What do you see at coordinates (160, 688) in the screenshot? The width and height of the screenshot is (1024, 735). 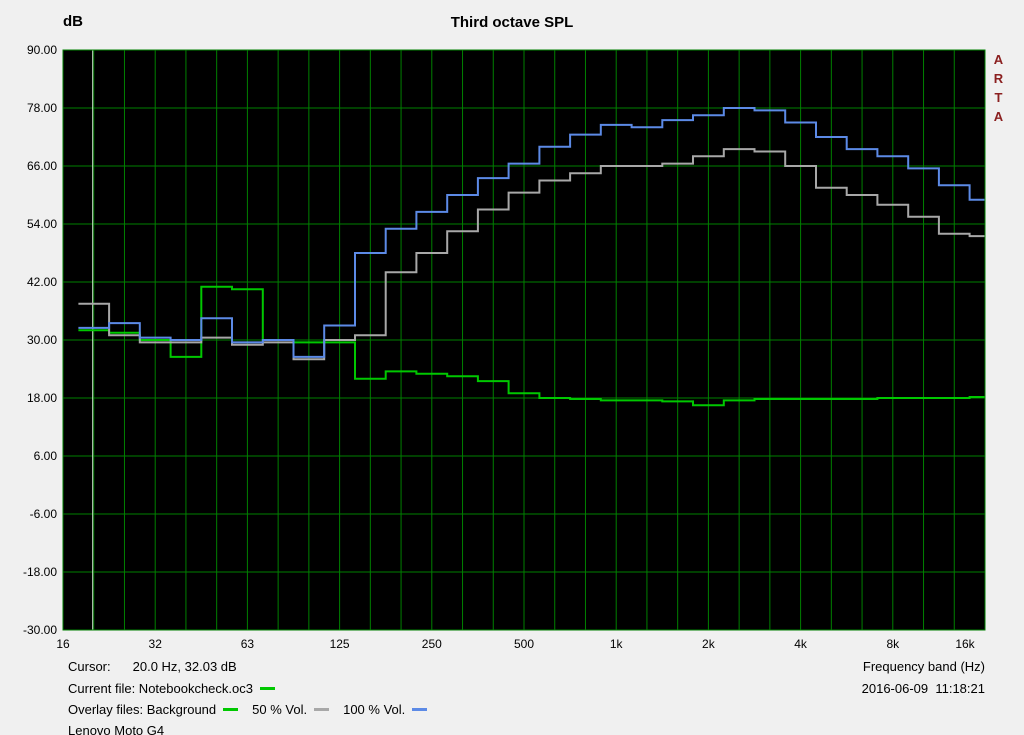 I see `current-file-label: Current file: Notebookcheck.oc3` at bounding box center [160, 688].